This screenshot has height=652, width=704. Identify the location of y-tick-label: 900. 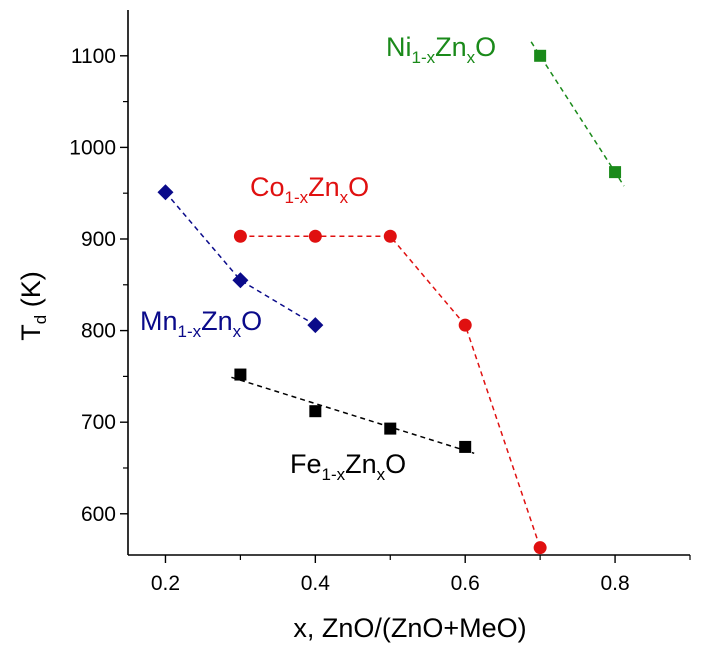
(98, 239).